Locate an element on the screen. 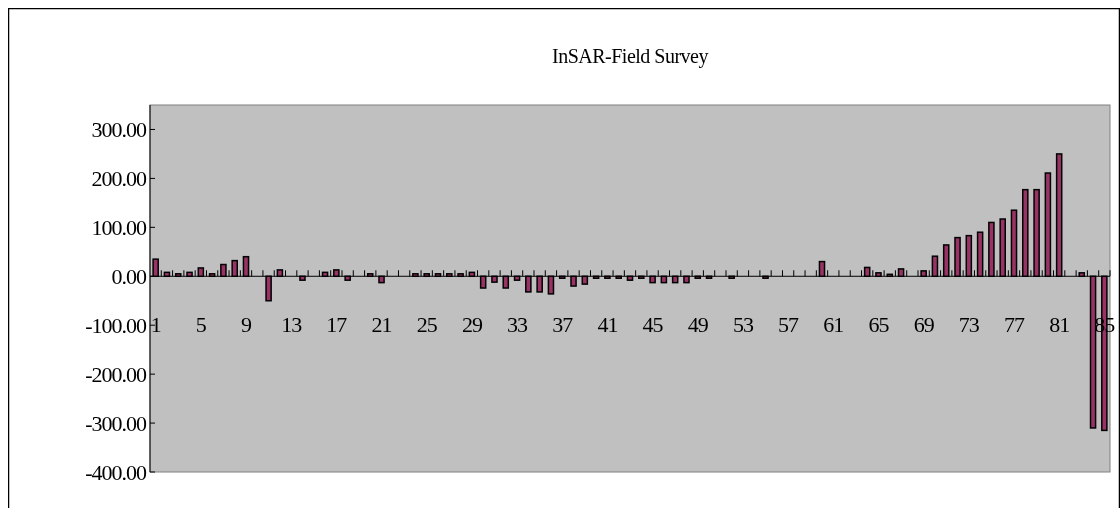 Image resolution: width=1120 pixels, height=508 pixels. y-tick-label: -100.00 is located at coordinates (116, 325).